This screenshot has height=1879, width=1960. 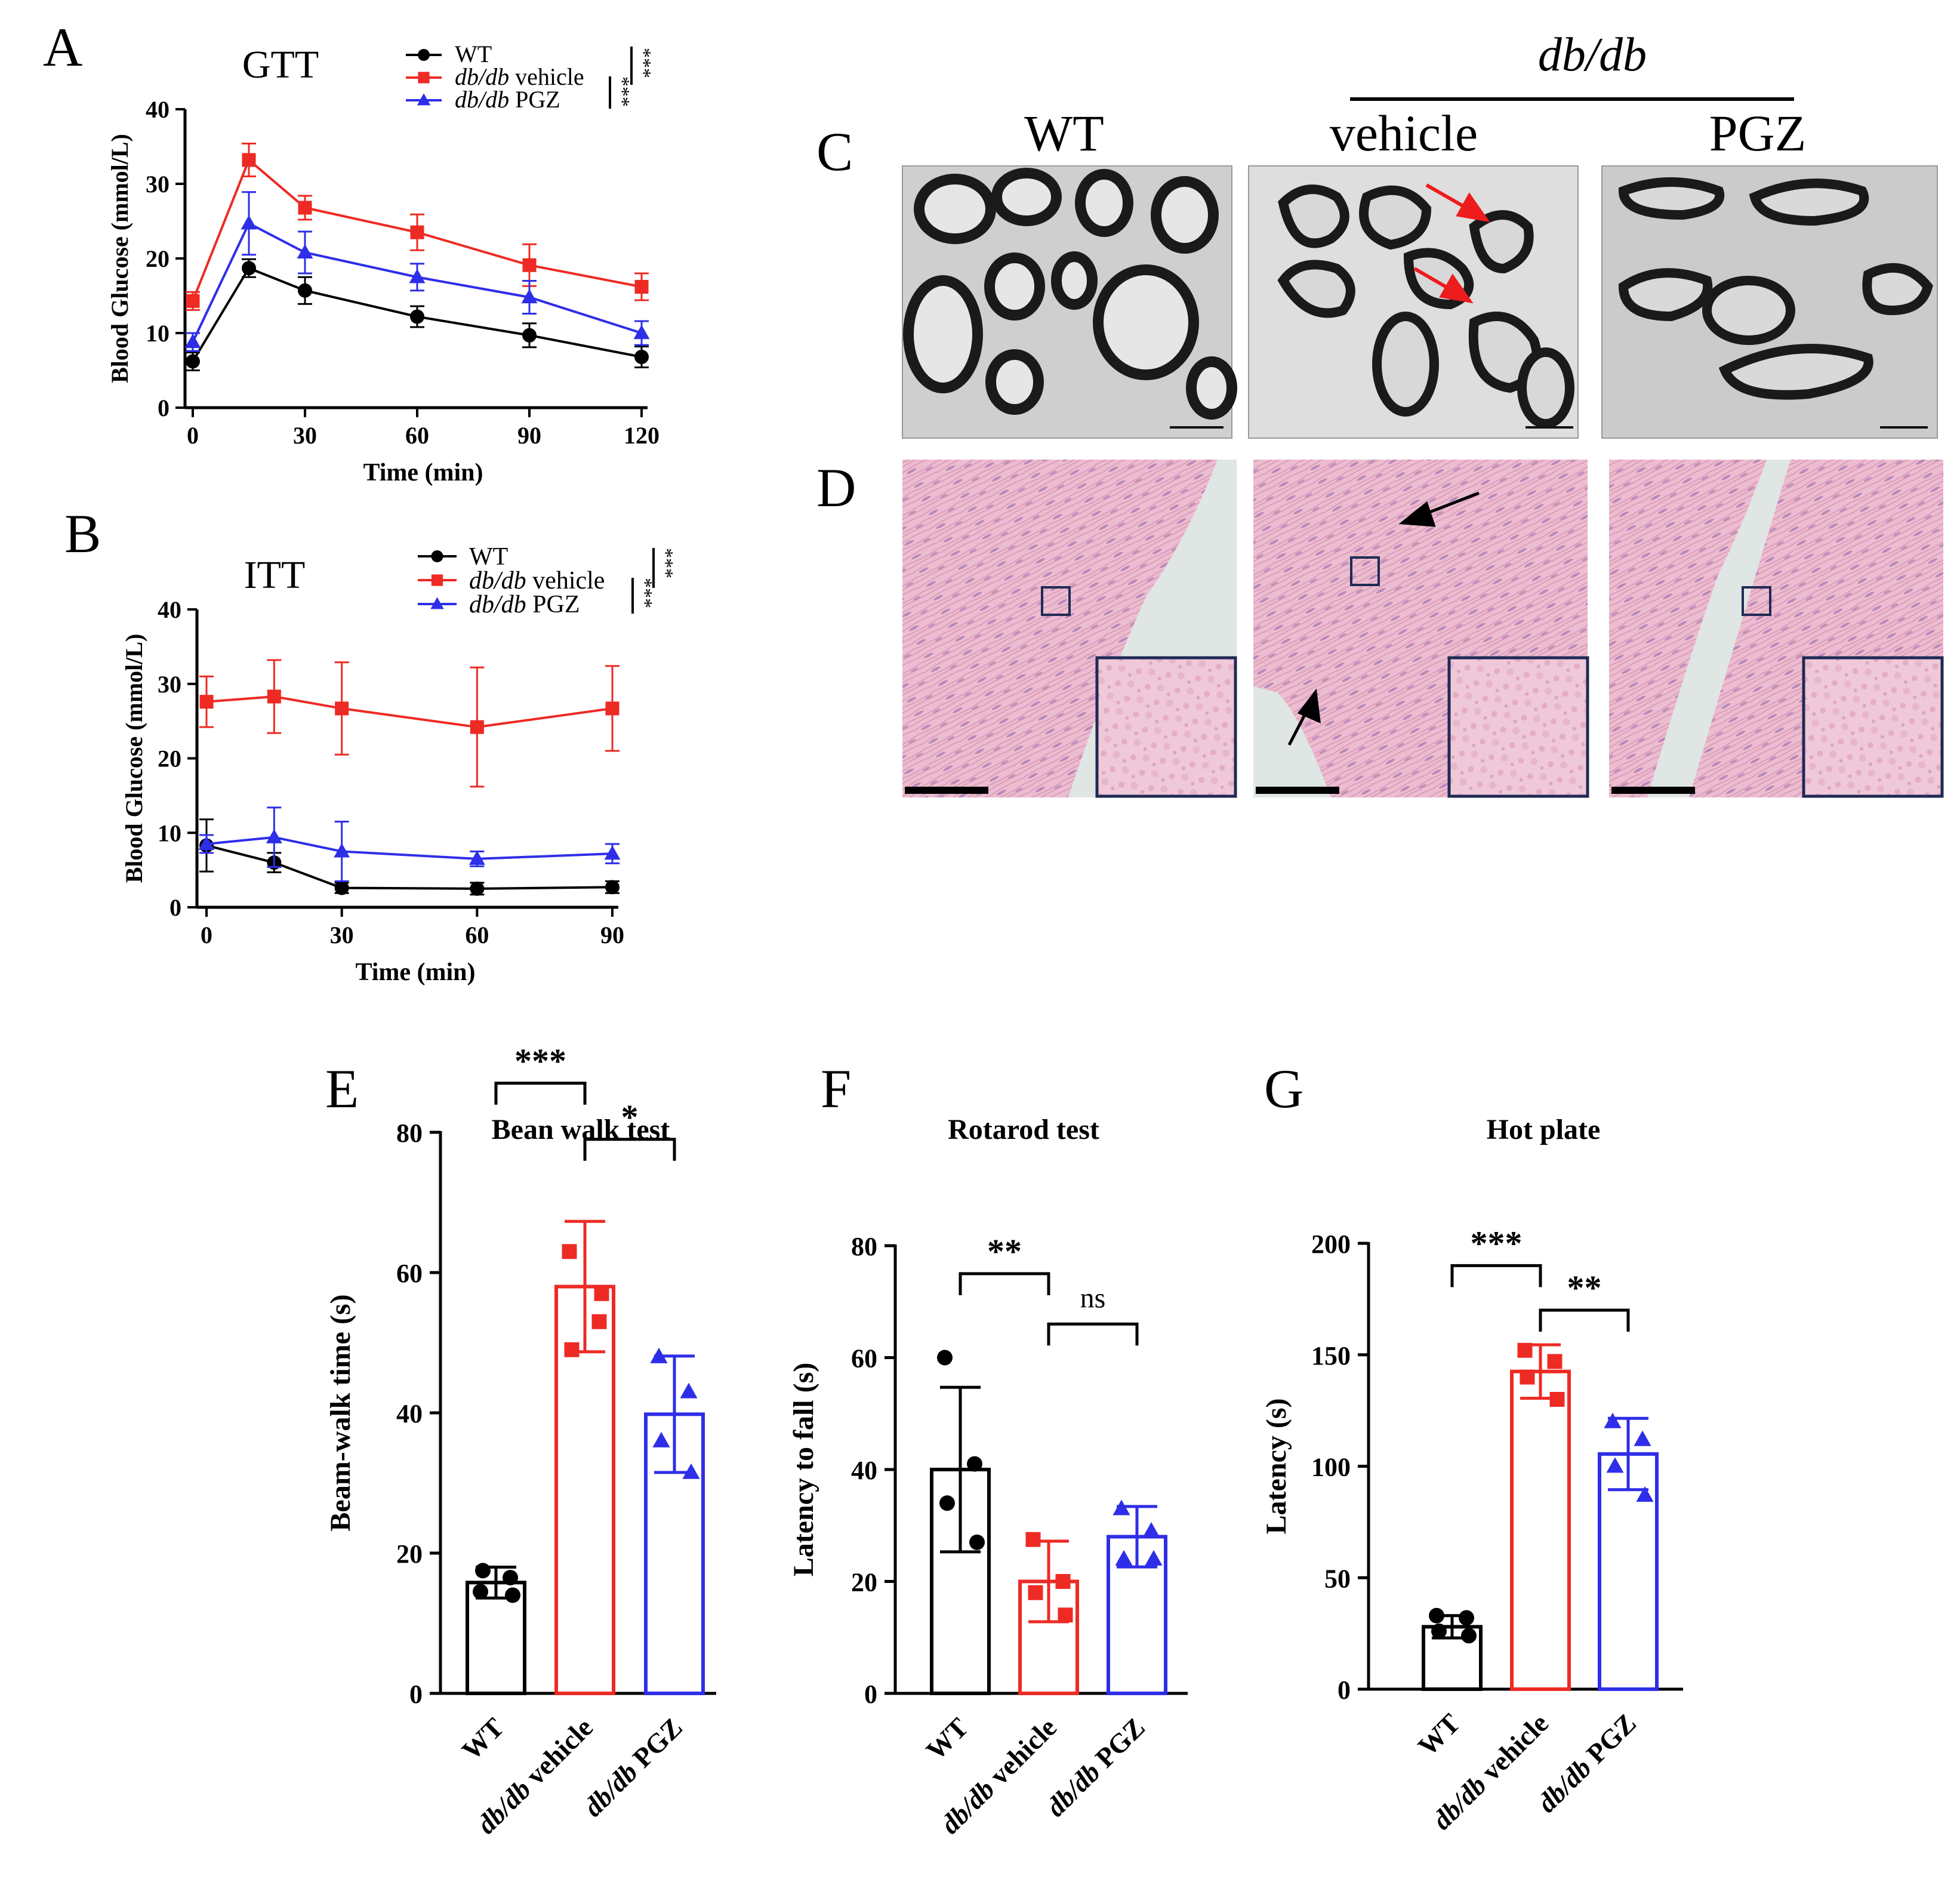 What do you see at coordinates (409, 1273) in the screenshot?
I see `beam-walk-y-tick-label: 60` at bounding box center [409, 1273].